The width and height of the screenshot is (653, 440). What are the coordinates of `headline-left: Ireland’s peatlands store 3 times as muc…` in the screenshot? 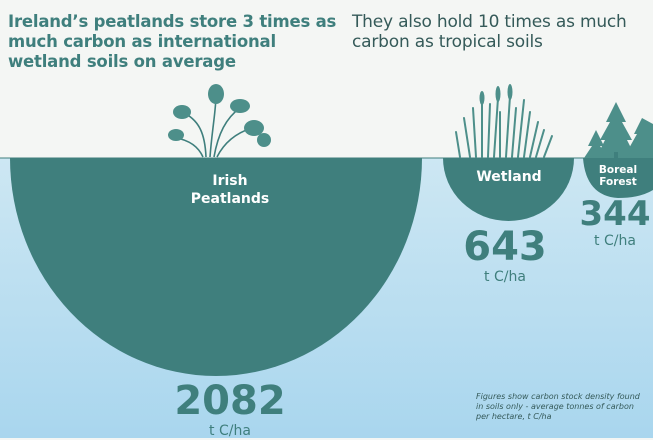 It's located at (172, 41).